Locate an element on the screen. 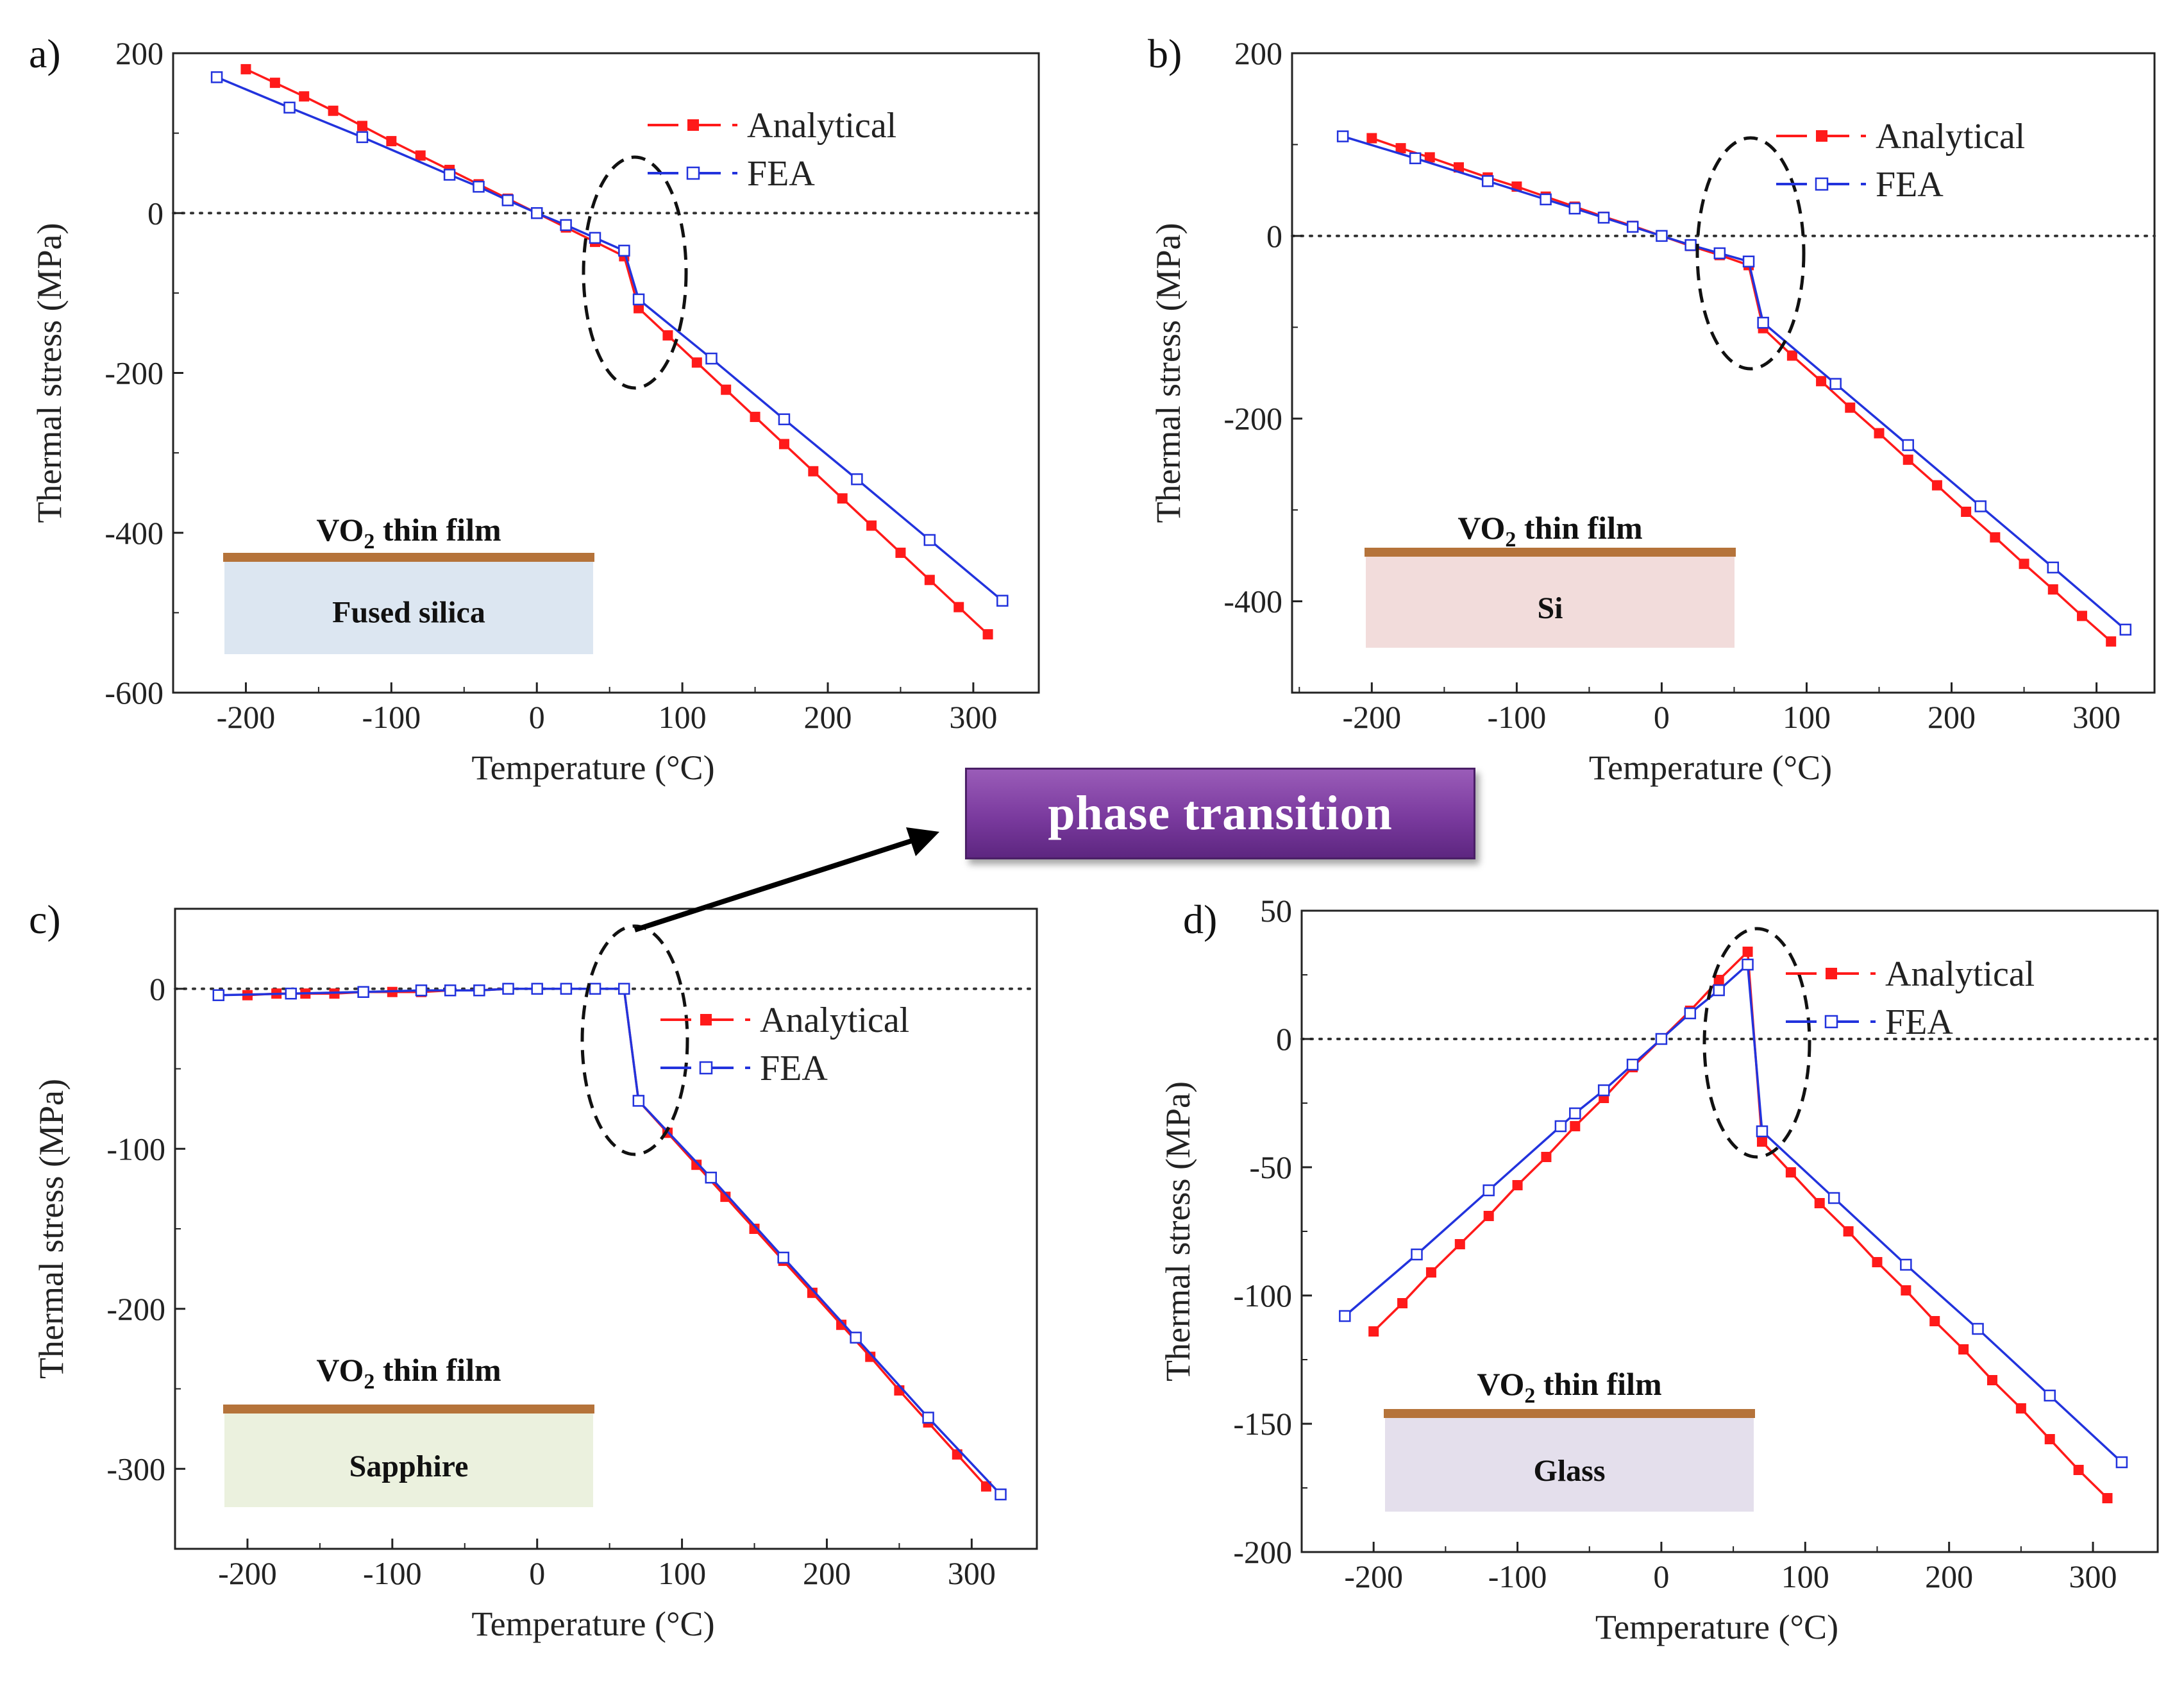 The width and height of the screenshot is (2184, 1688). y-tick-label: 0 is located at coordinates (1284, 1039).